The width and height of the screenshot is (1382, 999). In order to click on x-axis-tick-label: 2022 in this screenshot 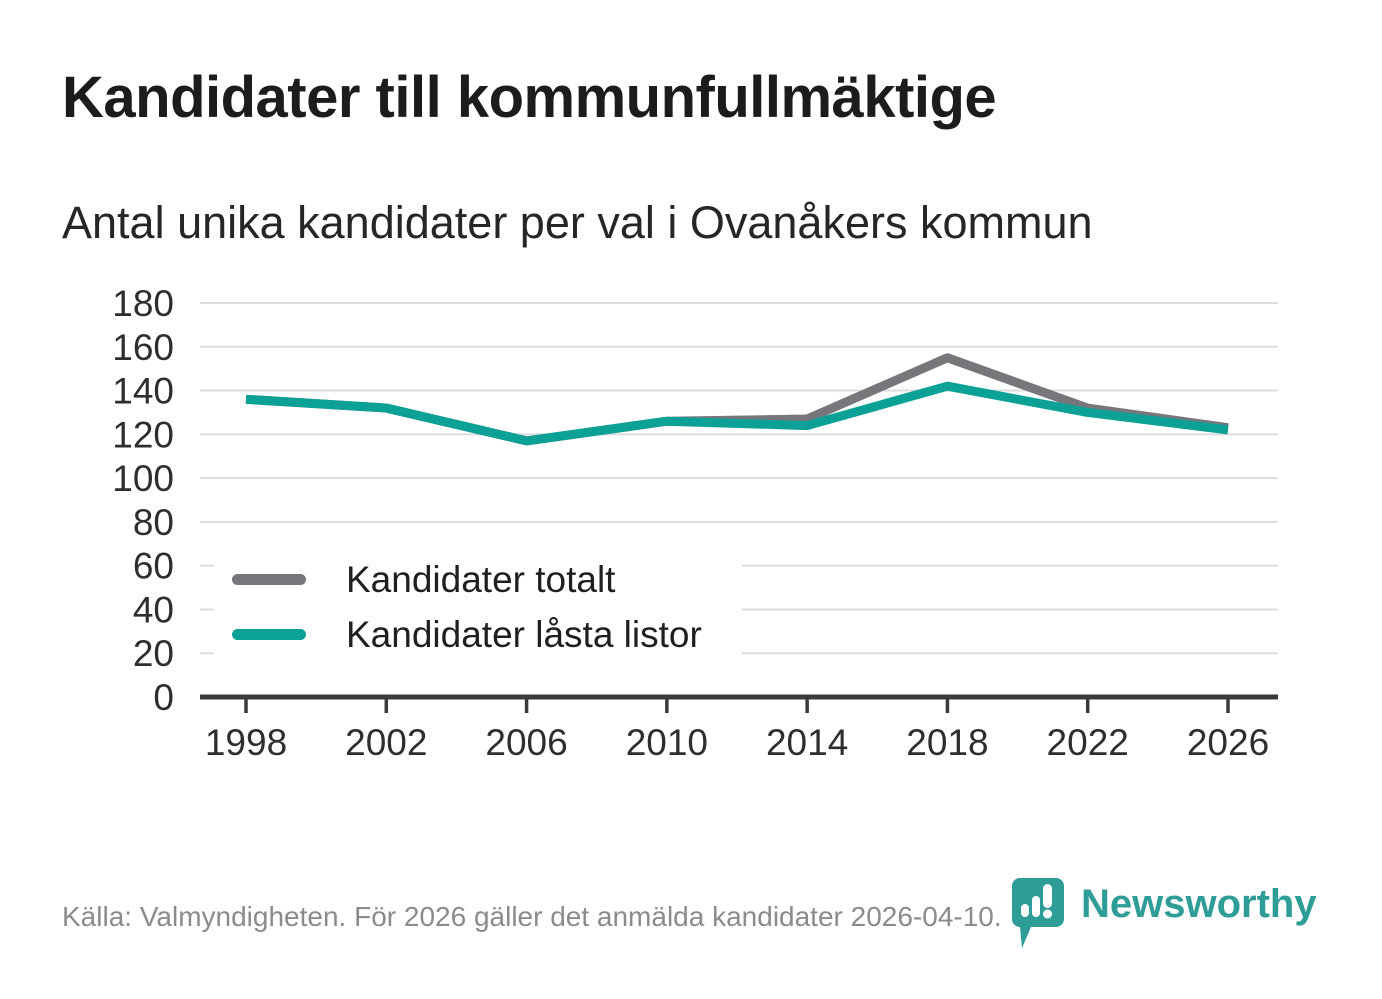, I will do `click(1088, 742)`.